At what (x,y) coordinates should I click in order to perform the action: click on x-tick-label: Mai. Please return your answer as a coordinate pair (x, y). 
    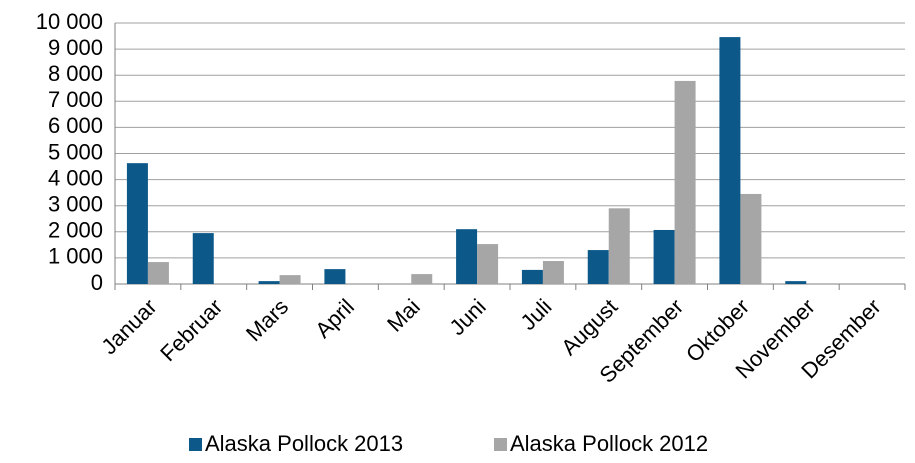
    Looking at the image, I should click on (403, 315).